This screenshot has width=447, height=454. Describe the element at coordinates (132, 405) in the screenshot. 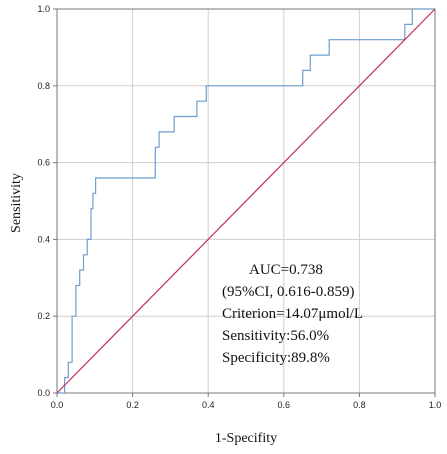

I see `x-tick-label: 0.2` at that location.